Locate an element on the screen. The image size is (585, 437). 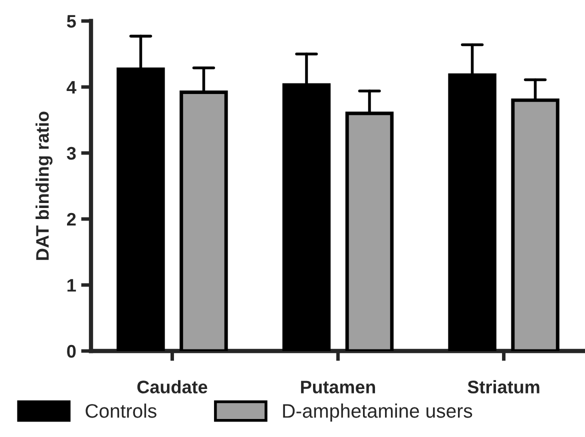
y-tick-label: 5 is located at coordinates (71, 21).